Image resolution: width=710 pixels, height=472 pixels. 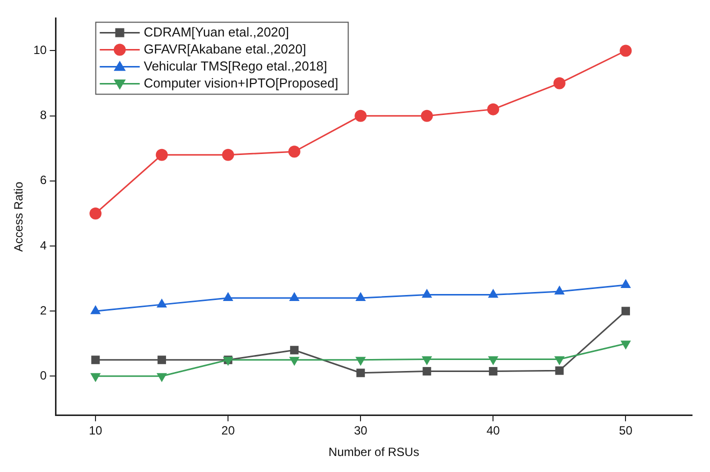 I want to click on y-tick-label: 8, so click(x=44, y=115).